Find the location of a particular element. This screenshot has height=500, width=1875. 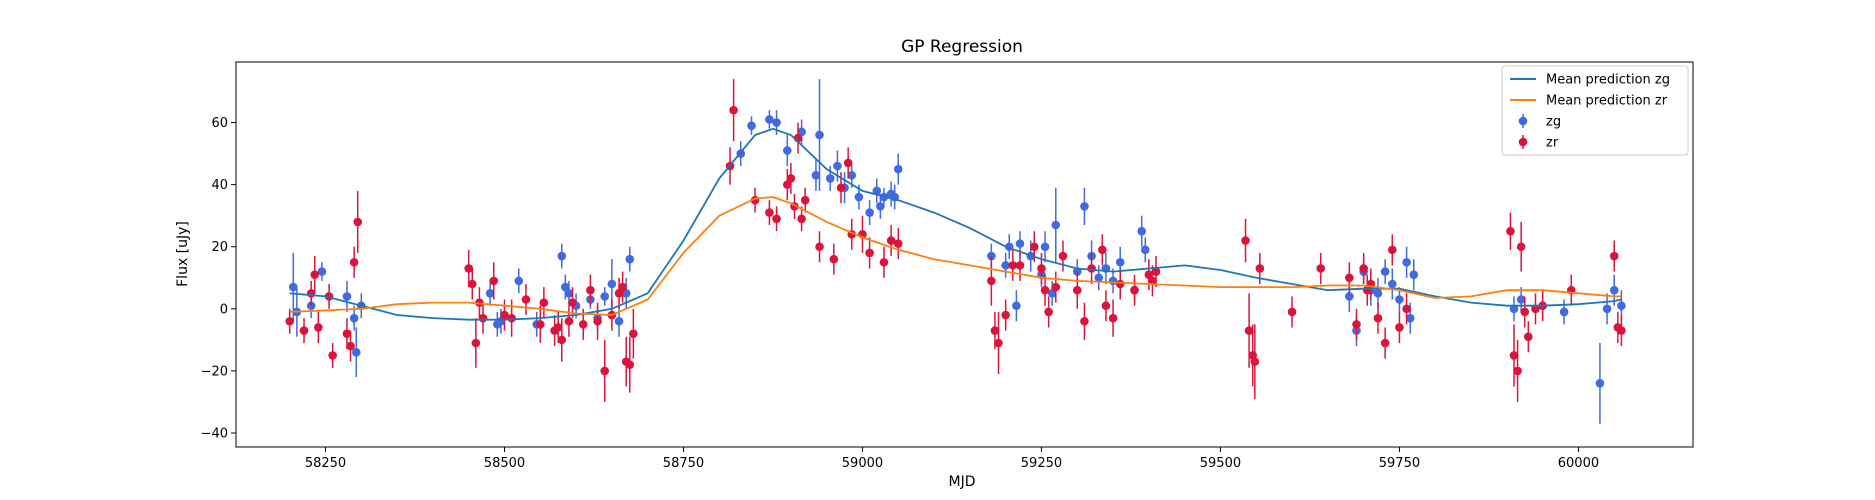

x-tick-label-58500: 58500 is located at coordinates (504, 463).